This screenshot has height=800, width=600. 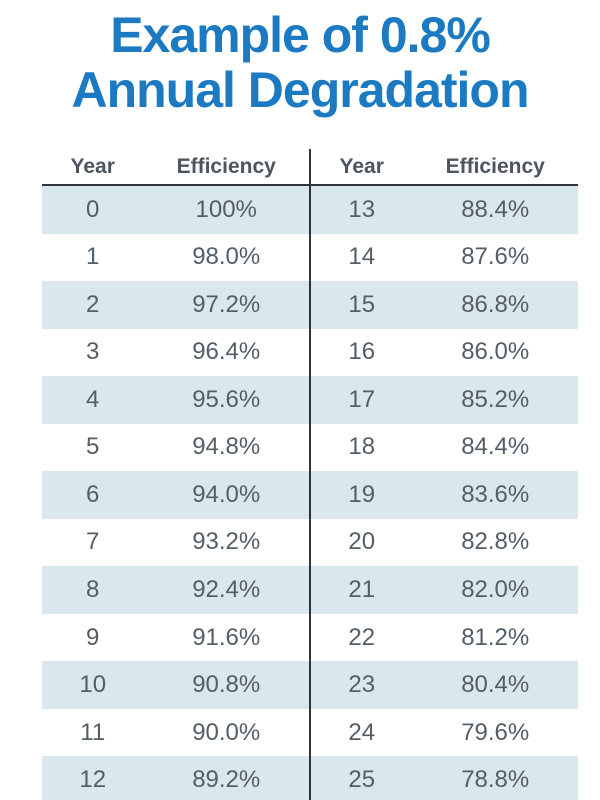 I want to click on table-row: 14 87.6%, so click(x=444, y=258).